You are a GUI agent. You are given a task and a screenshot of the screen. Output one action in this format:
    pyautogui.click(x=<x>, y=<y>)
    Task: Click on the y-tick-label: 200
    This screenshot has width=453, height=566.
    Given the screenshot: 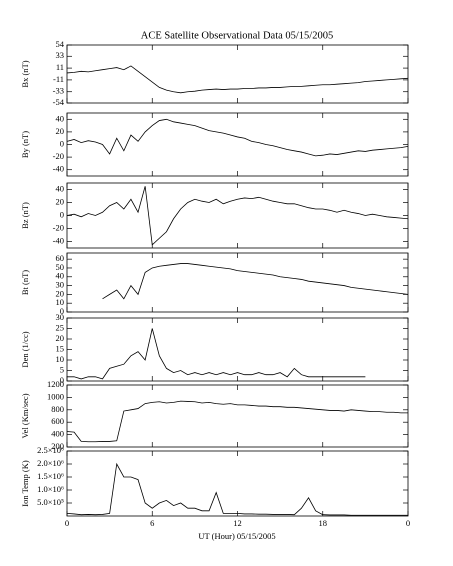 What is the action you would take?
    pyautogui.click(x=57, y=446)
    